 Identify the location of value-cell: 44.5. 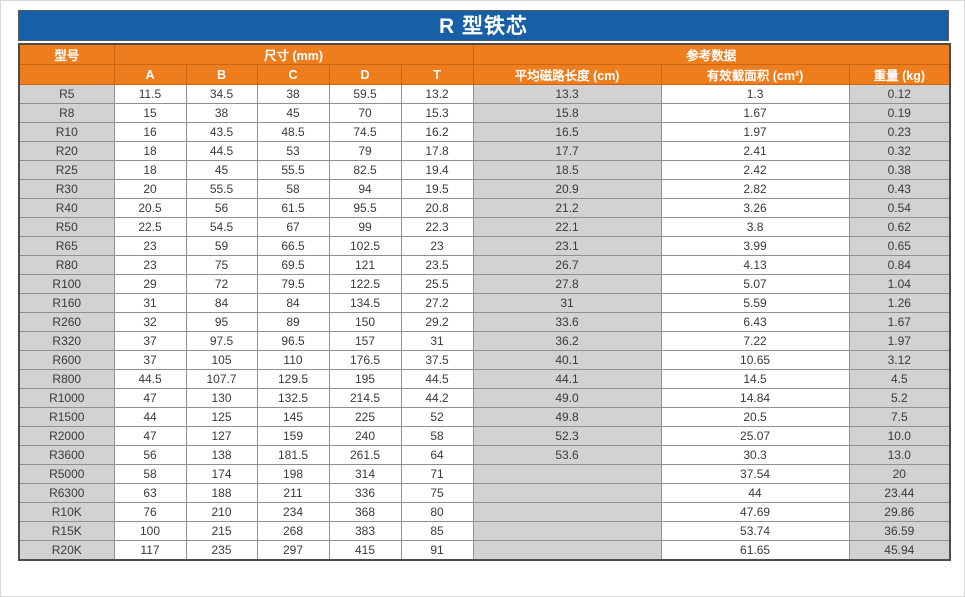
(437, 379).